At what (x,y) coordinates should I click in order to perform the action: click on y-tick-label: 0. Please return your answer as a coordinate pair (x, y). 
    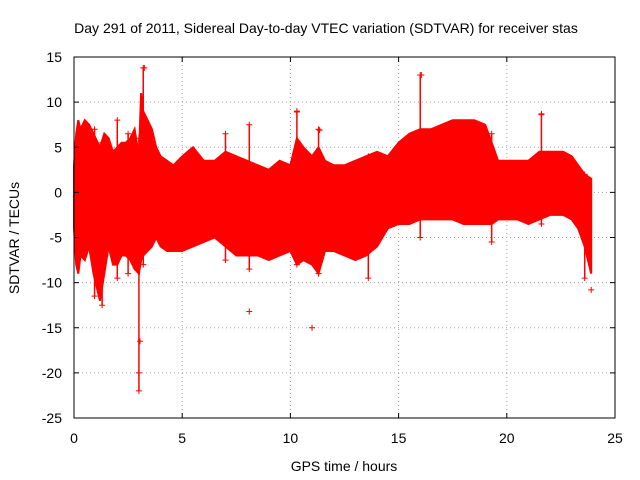
    Looking at the image, I should click on (58, 192).